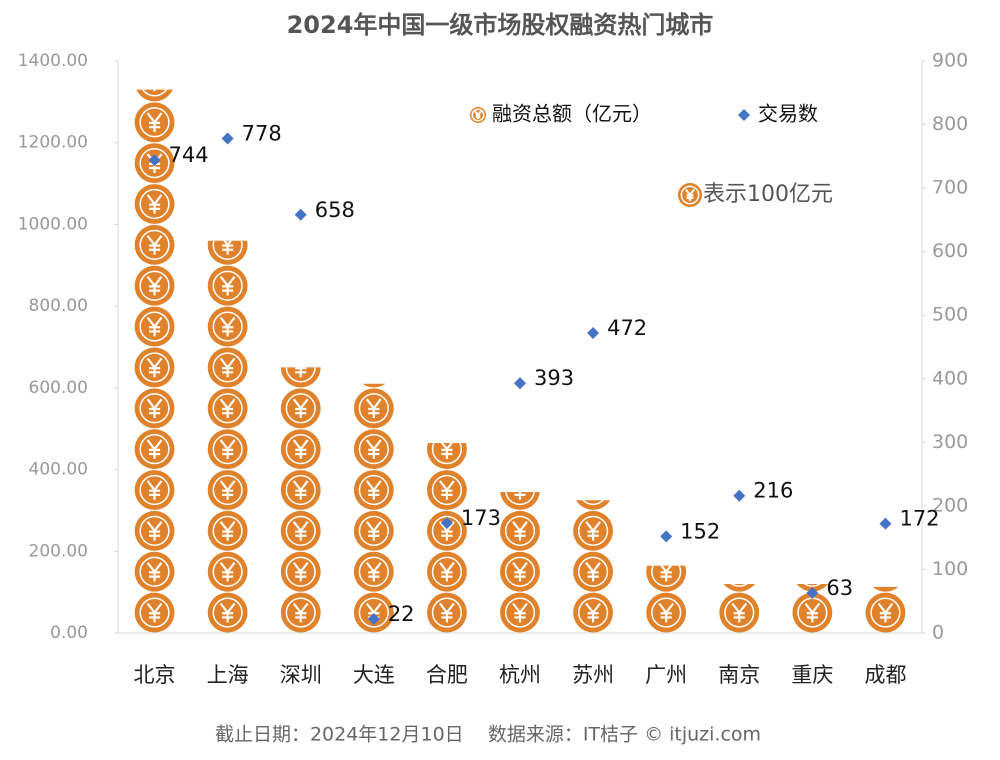 This screenshot has width=1000, height=760. What do you see at coordinates (500, 25) in the screenshot?
I see `chart-title: 2024年中国一级市场股权融资热门城市` at bounding box center [500, 25].